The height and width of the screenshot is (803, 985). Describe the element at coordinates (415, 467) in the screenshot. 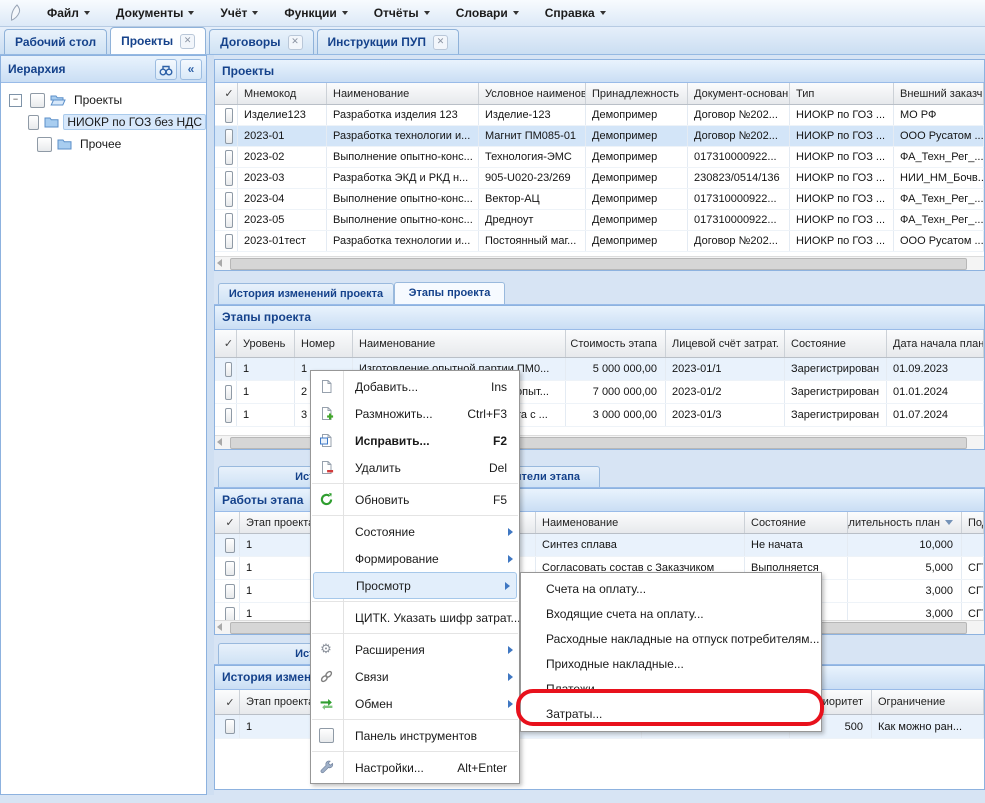

I see `menu-item-Удалить: Удалить Del` at that location.